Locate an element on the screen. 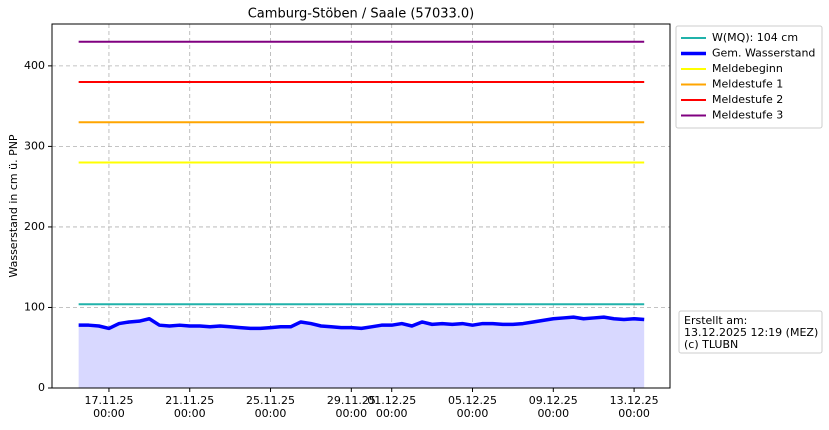 Image resolution: width=829 pixels, height=430 pixels. legend-label: W(MQ): 104 cm is located at coordinates (755, 37).